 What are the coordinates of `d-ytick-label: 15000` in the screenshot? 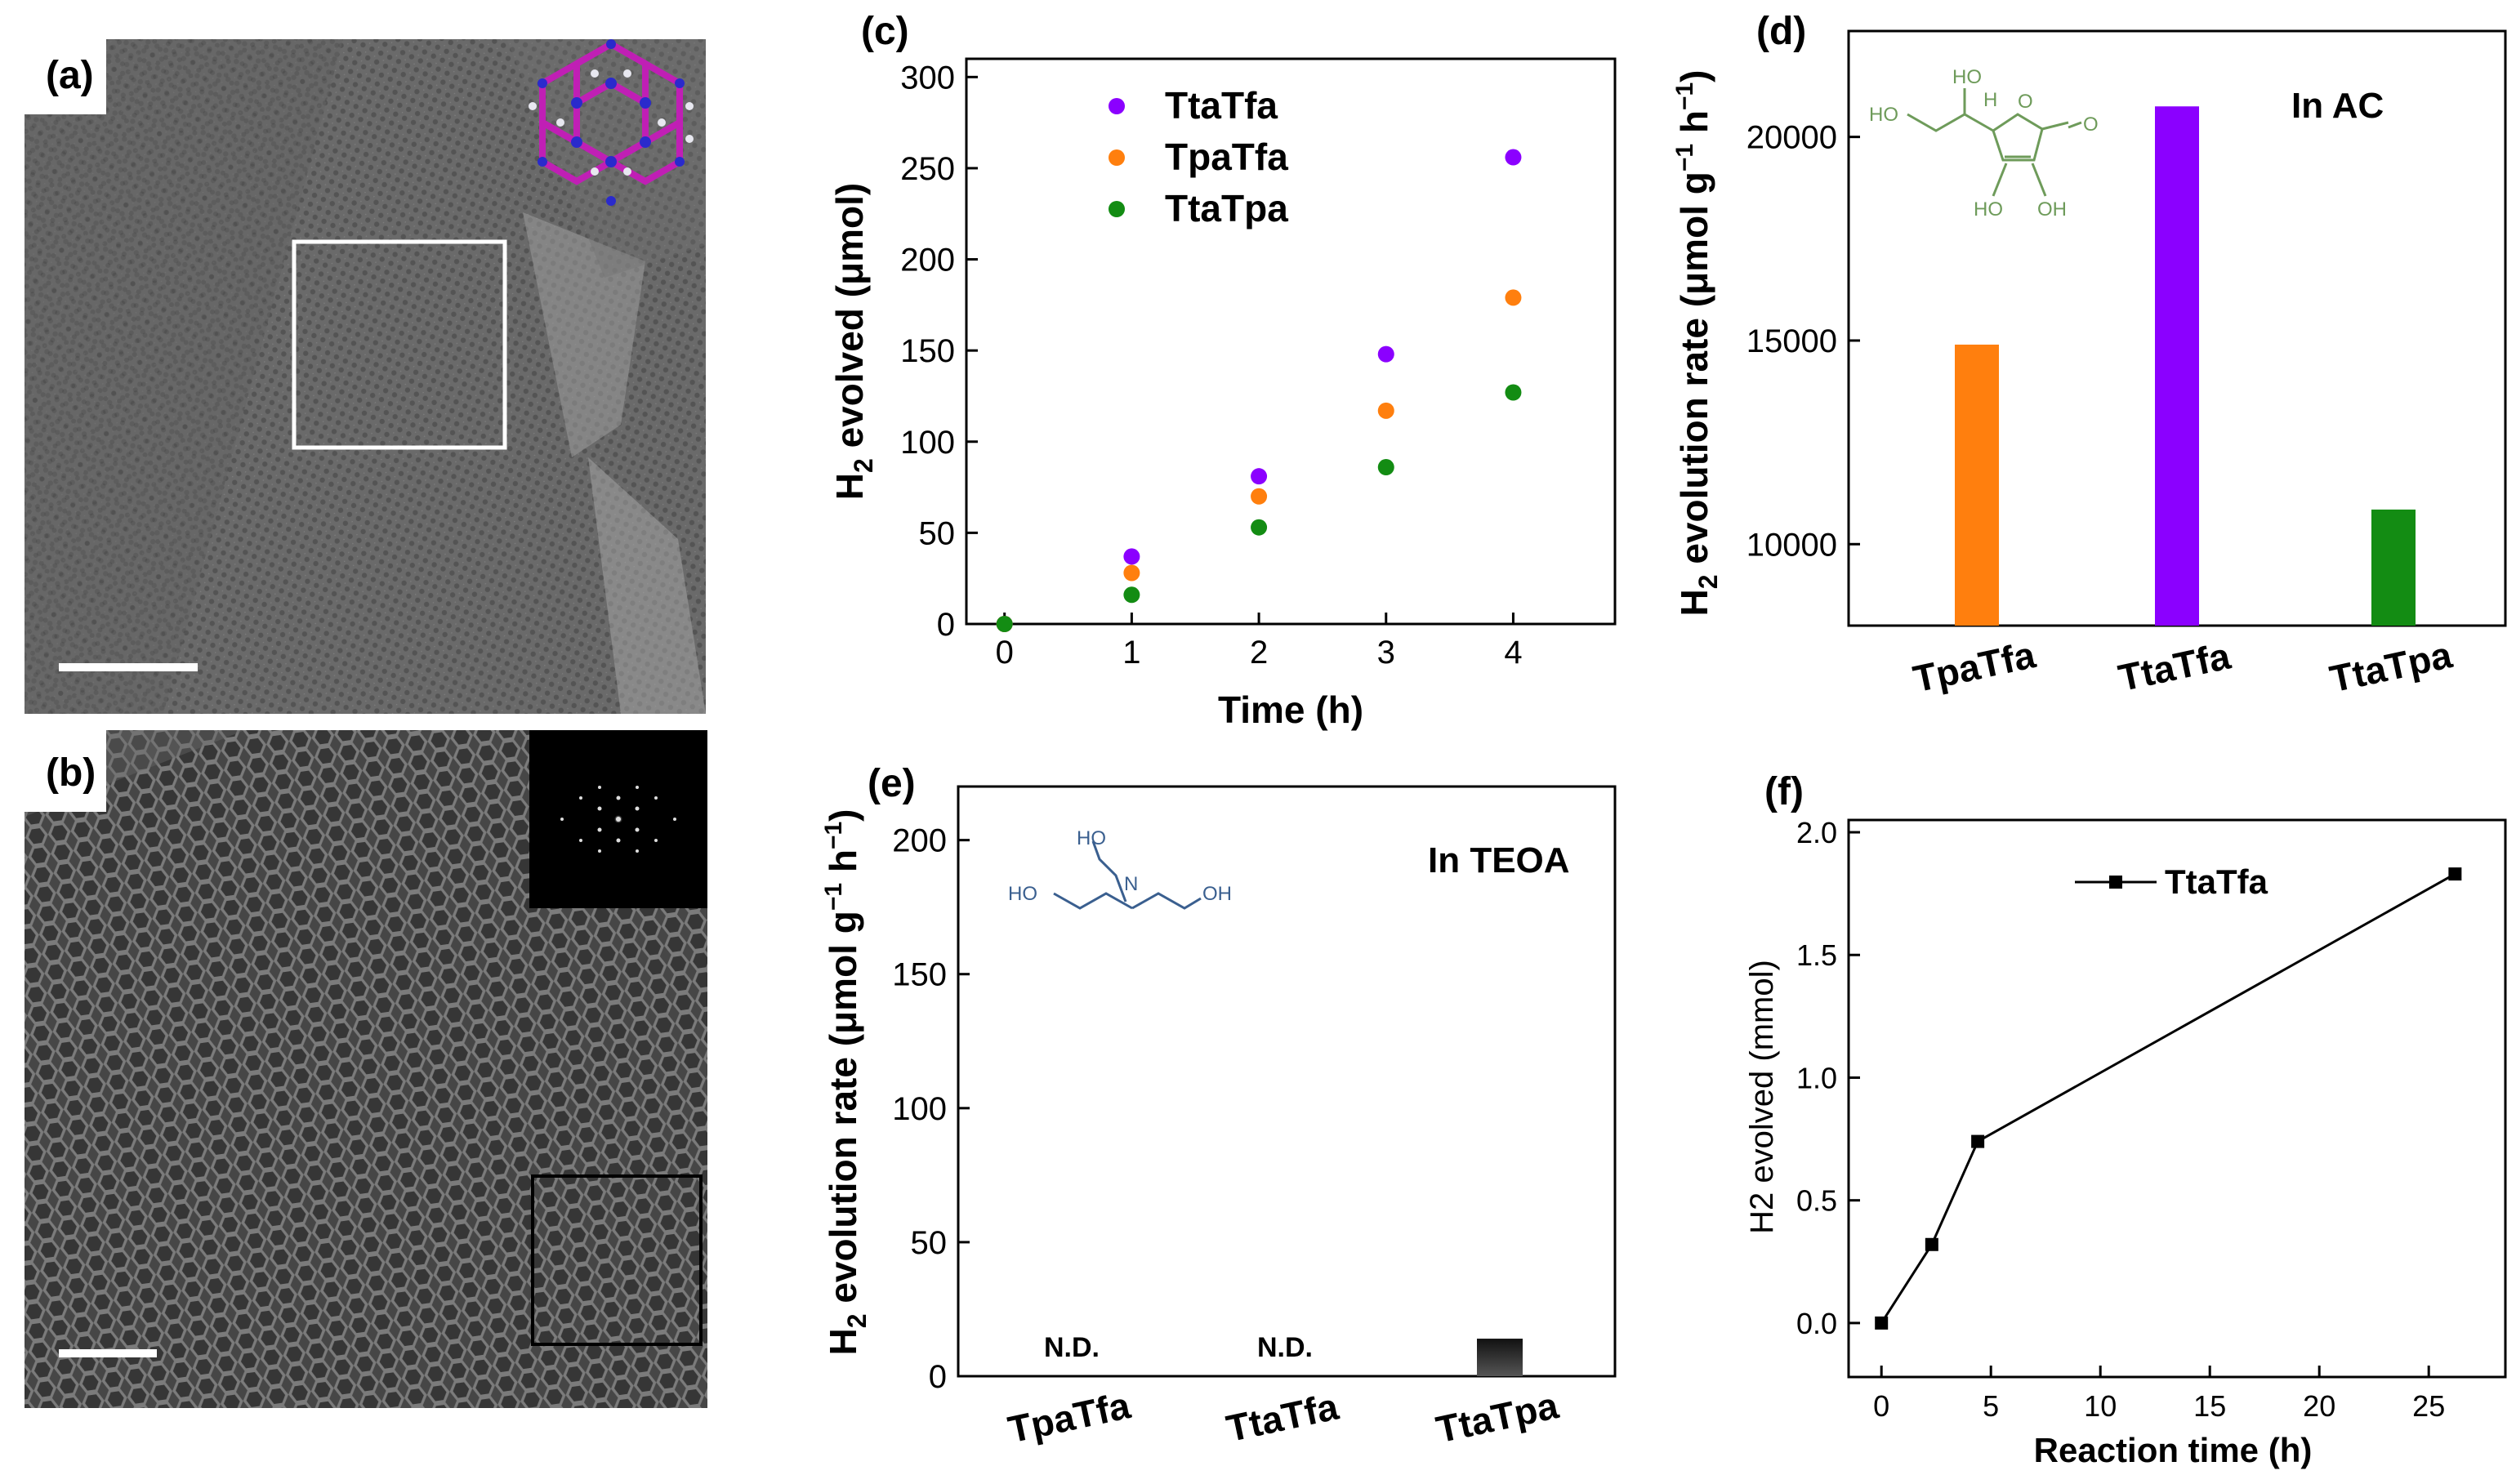 It's located at (1791, 341).